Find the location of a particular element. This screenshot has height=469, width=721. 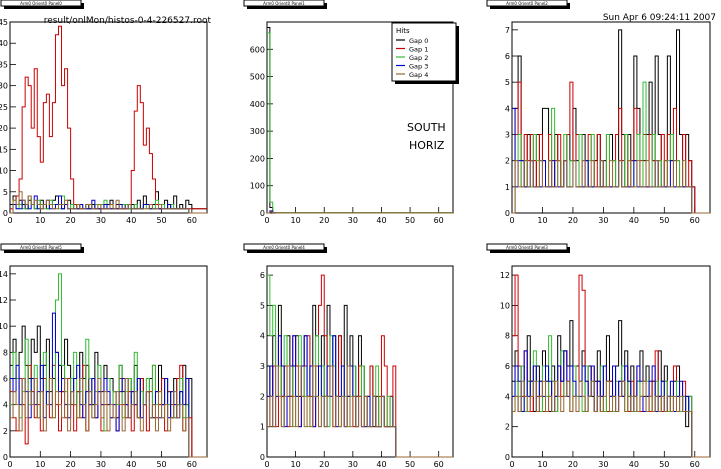

panel-title: Arm0 Orient0 Panel1 is located at coordinates (284, 3).